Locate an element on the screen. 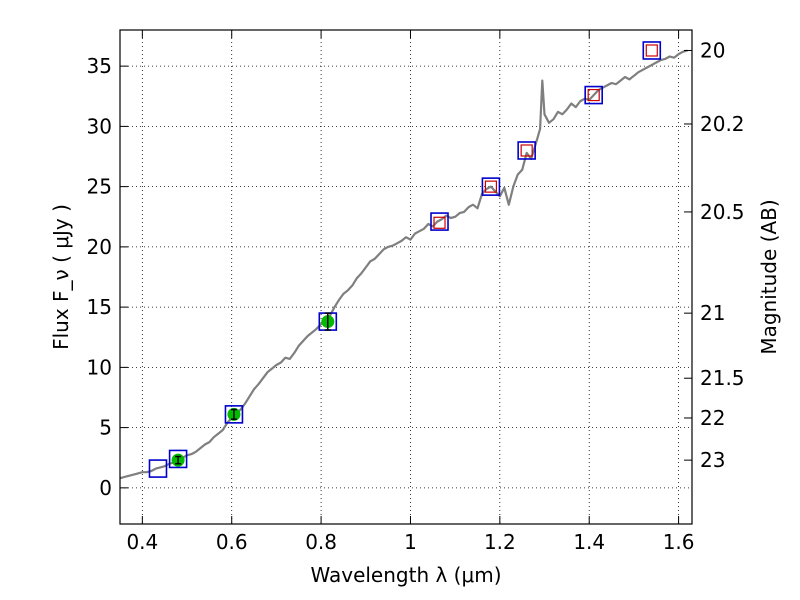 This screenshot has width=800, height=600. y-tick-label: 35 is located at coordinates (99, 66).